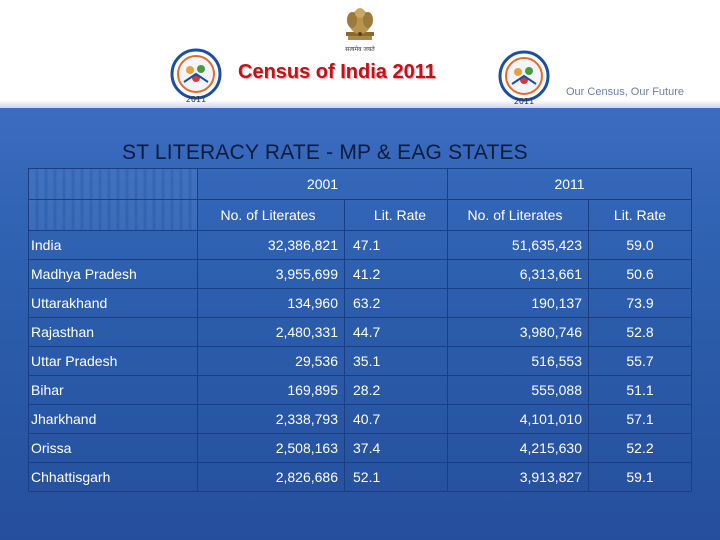  Describe the element at coordinates (271, 390) in the screenshot. I see `literates-2001-cell: 169,895` at that location.